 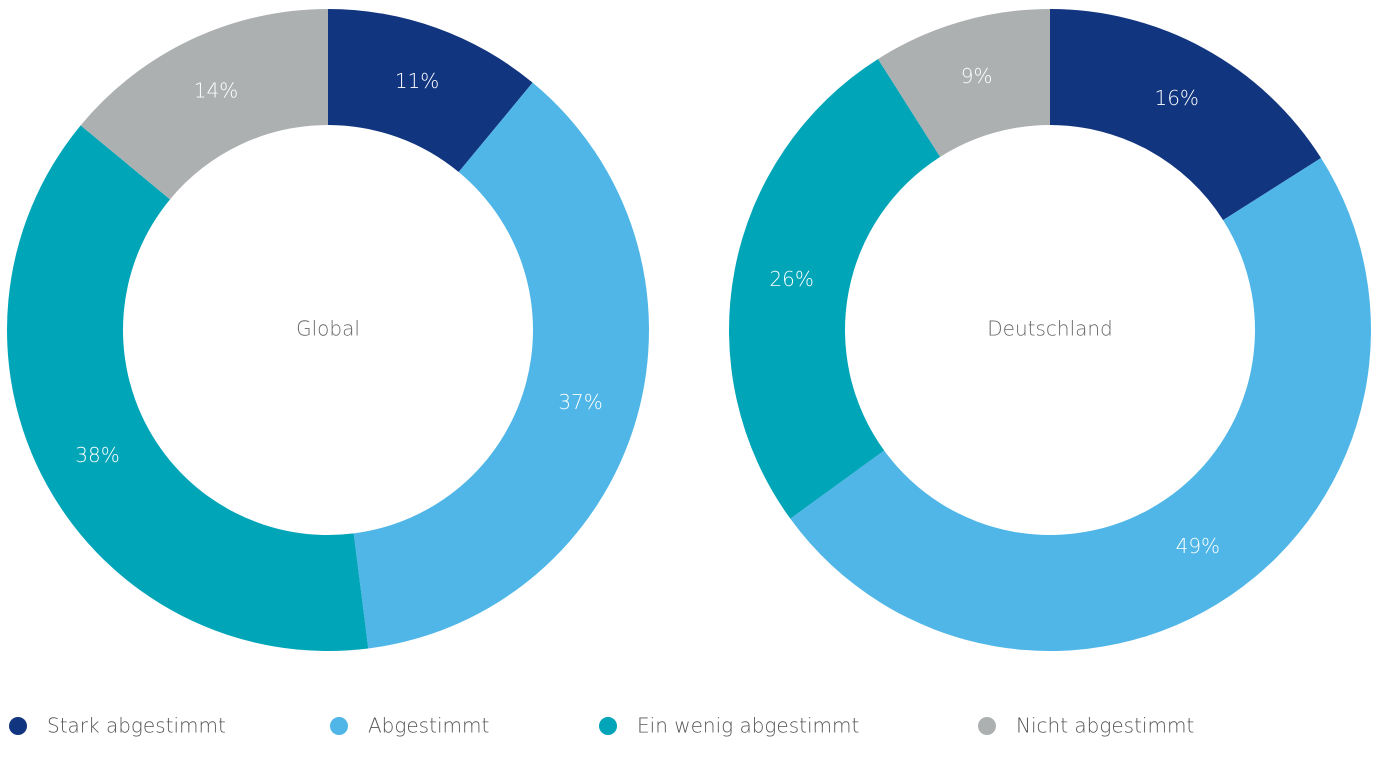 I want to click on data-label: 37%, so click(x=580, y=402).